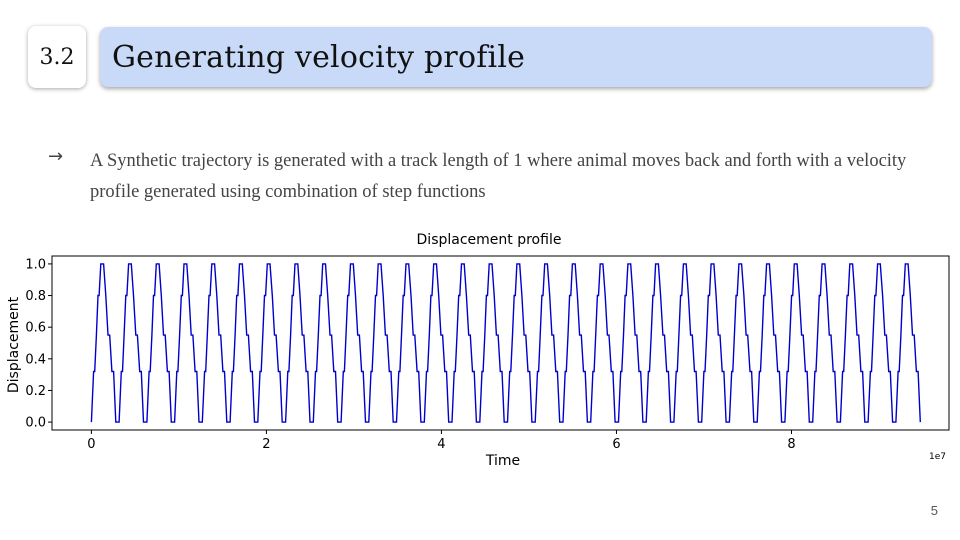 The width and height of the screenshot is (960, 540). What do you see at coordinates (266, 444) in the screenshot?
I see `x-tick-label: 2` at bounding box center [266, 444].